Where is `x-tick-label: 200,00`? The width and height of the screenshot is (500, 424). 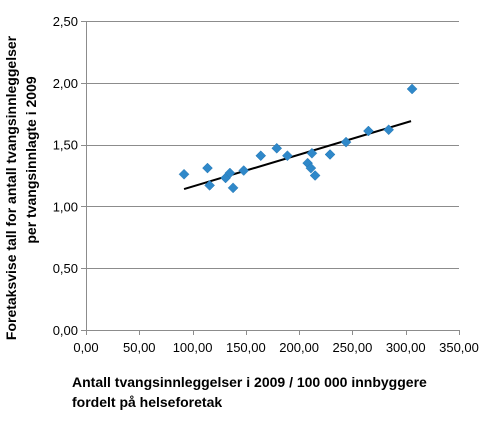
x-tick-label: 200,00 is located at coordinates (299, 347).